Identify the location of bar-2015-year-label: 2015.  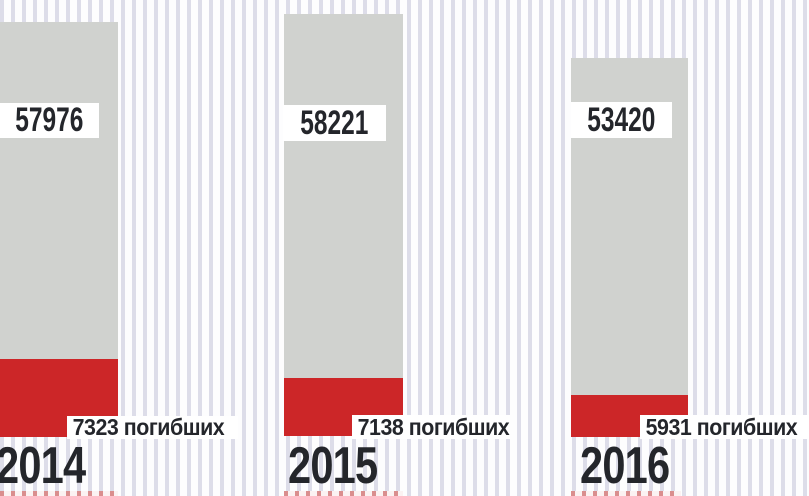
(344, 466).